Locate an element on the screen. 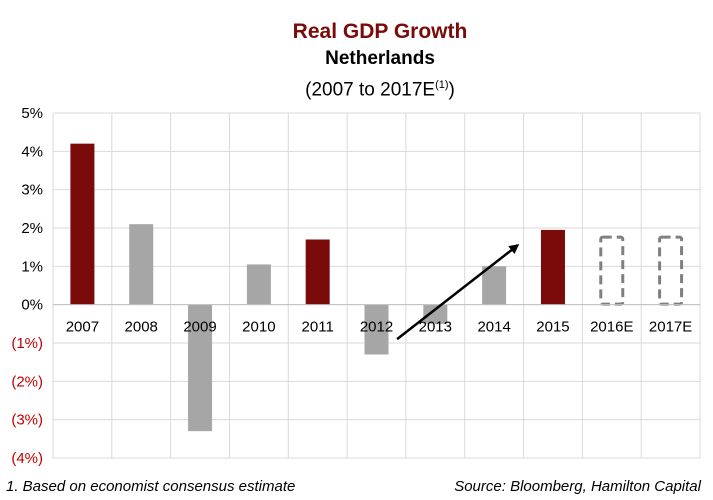  footnote: 1. Based on economist consensus estimate is located at coordinates (151, 486).